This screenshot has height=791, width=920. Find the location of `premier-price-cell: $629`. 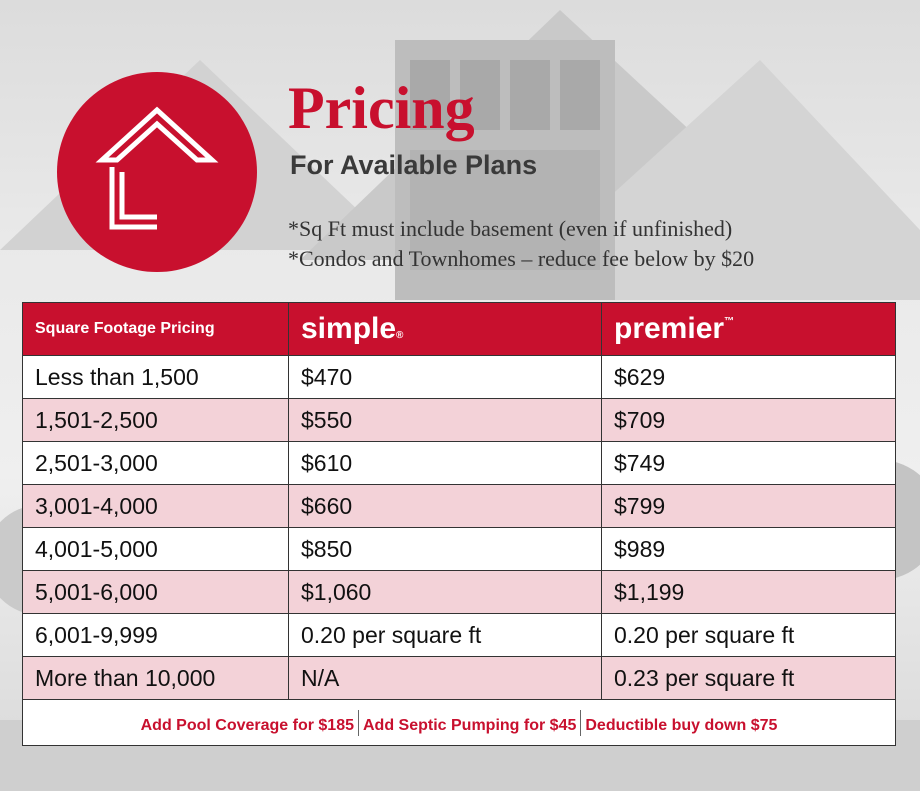

premier-price-cell: $629 is located at coordinates (748, 377).